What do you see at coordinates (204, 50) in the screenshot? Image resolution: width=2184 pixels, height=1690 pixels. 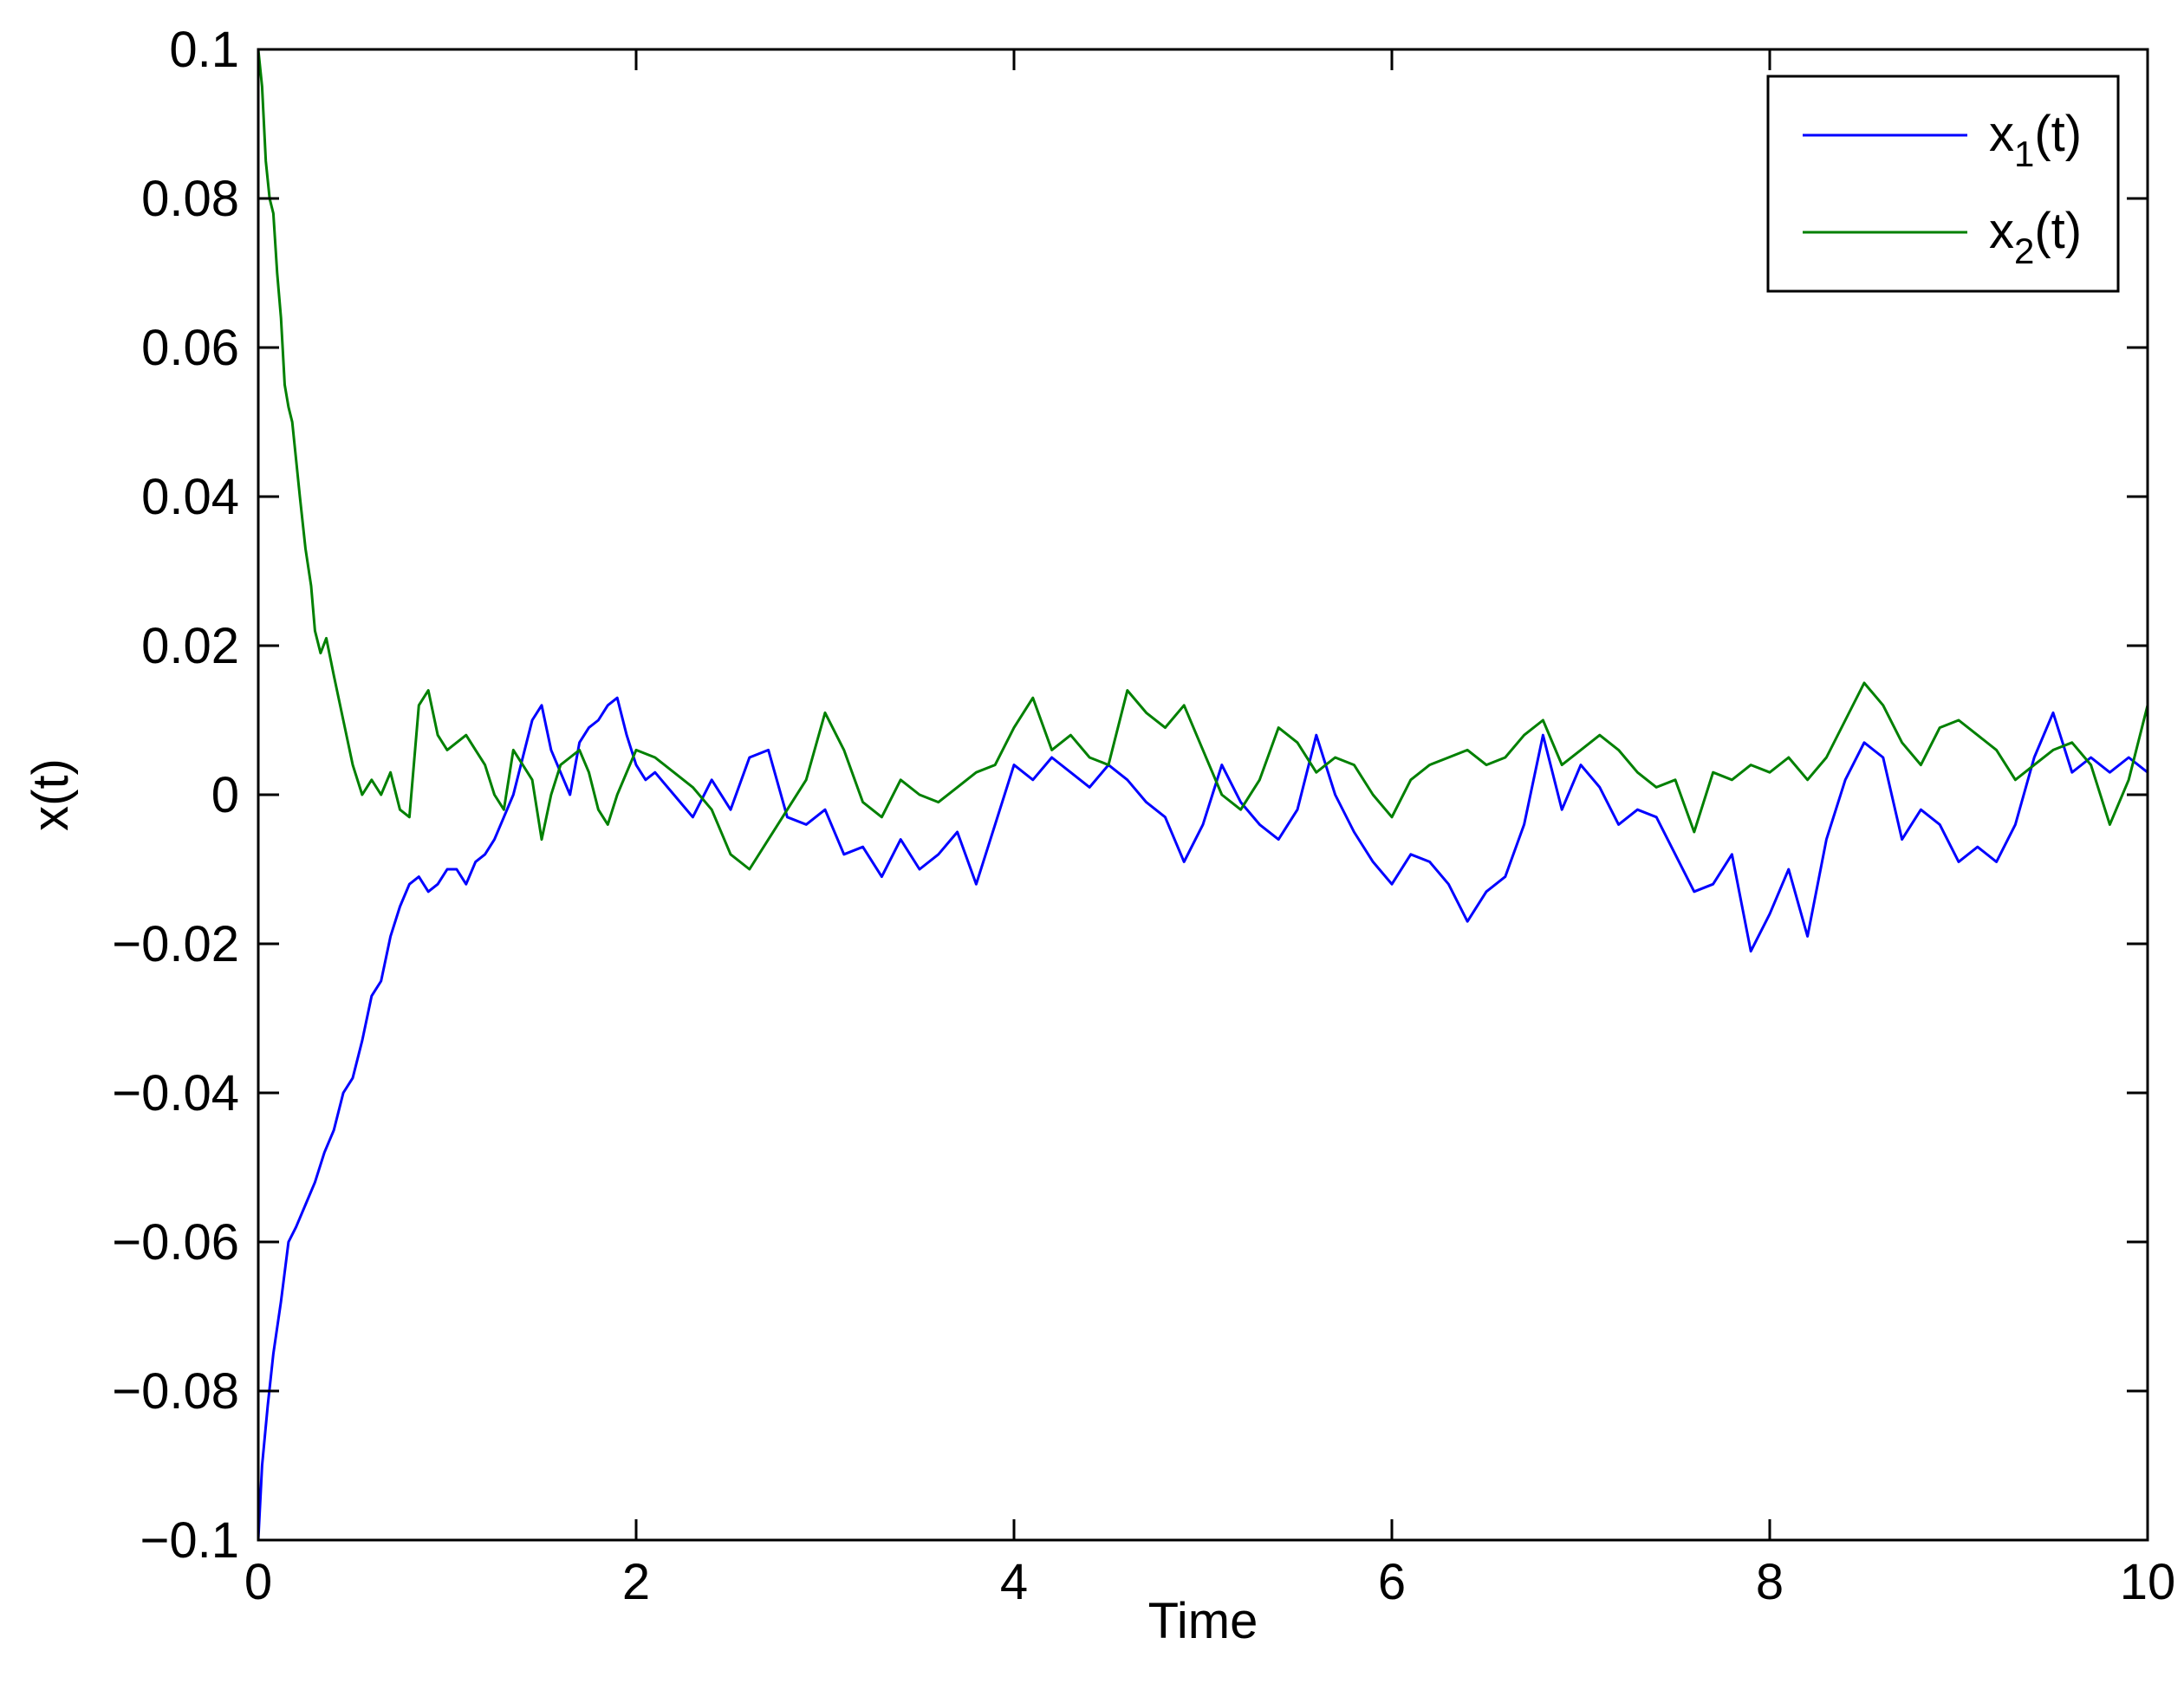 I see `y-tick-label: 0.1` at bounding box center [204, 50].